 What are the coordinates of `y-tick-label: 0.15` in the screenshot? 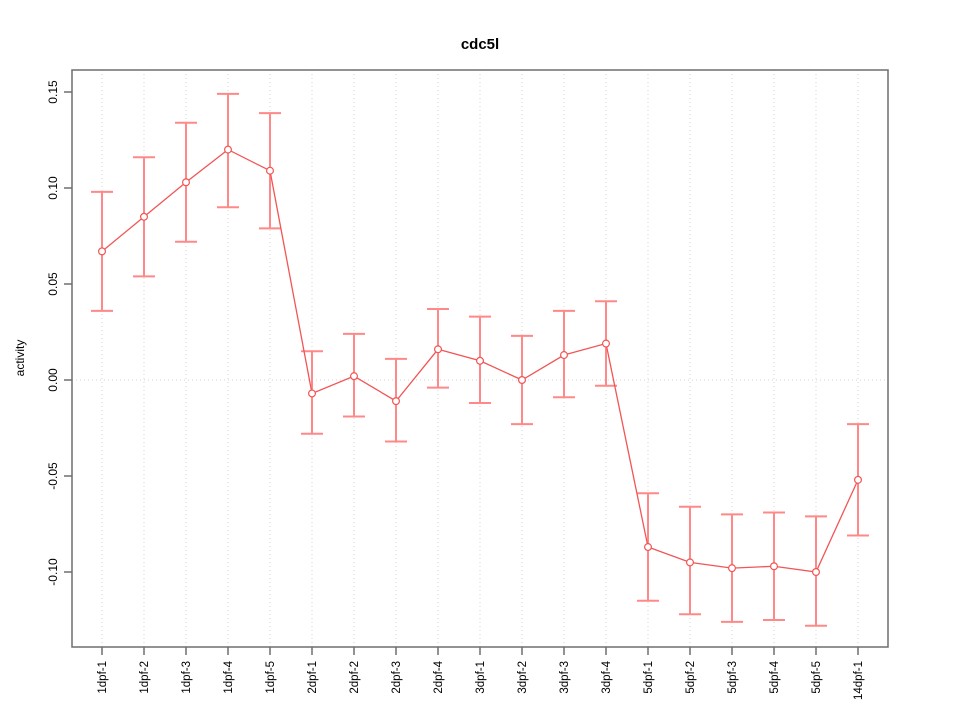 It's located at (53, 92).